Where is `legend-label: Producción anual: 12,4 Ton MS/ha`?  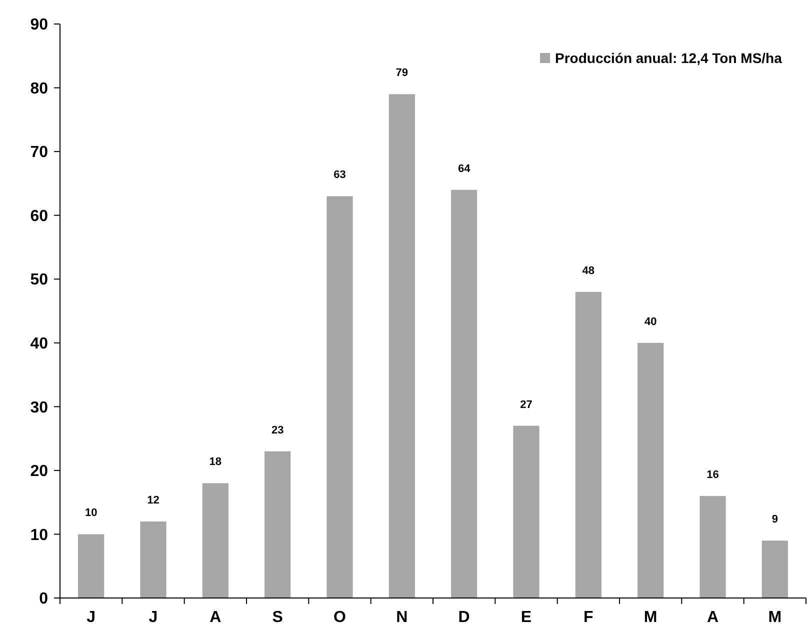 legend-label: Producción anual: 12,4 Ton MS/ha is located at coordinates (668, 58).